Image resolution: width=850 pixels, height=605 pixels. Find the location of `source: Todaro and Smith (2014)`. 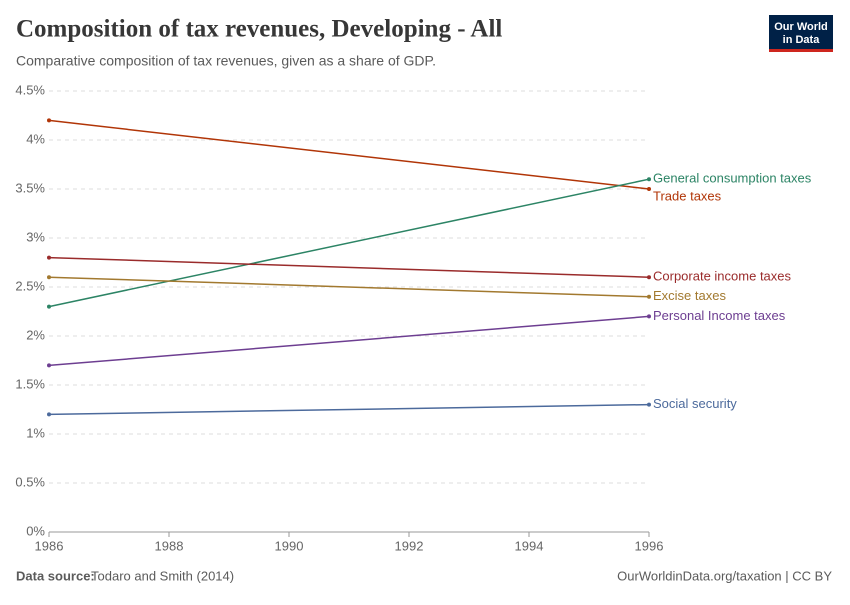

source: Todaro and Smith (2014) is located at coordinates (162, 575).